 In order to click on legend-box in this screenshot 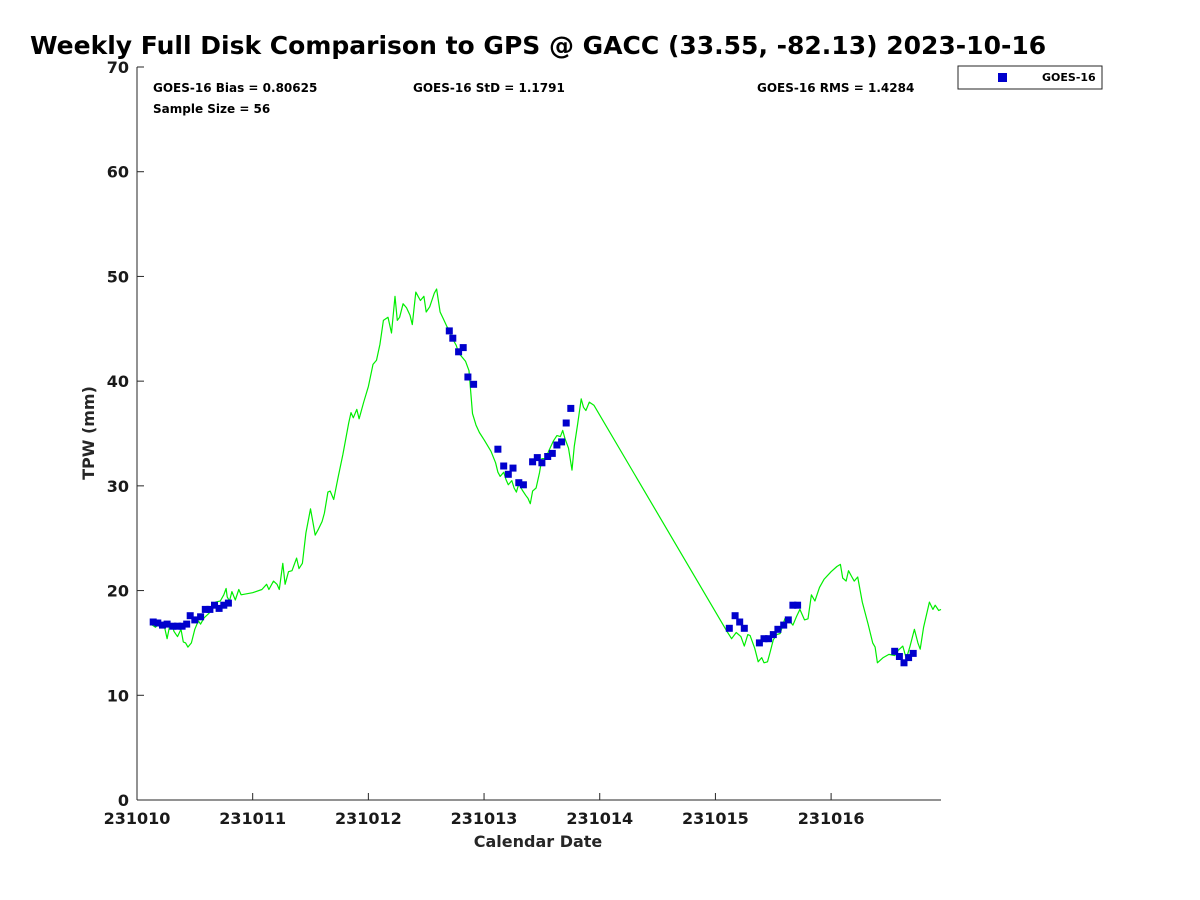, I will do `click(1030, 77)`.